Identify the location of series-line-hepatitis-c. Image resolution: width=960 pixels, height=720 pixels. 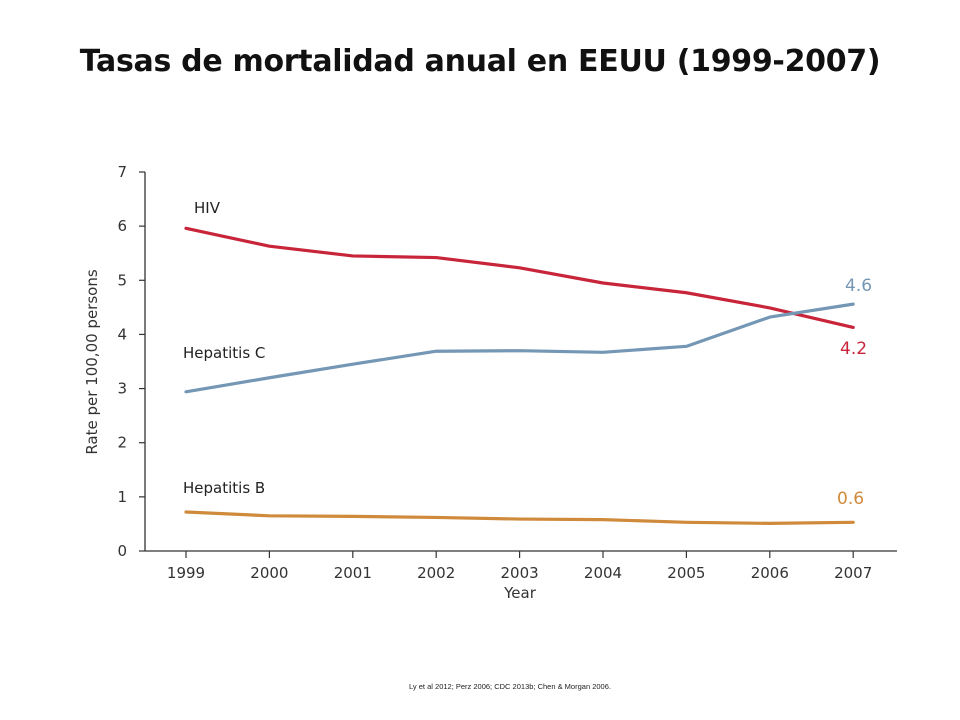
(519, 348).